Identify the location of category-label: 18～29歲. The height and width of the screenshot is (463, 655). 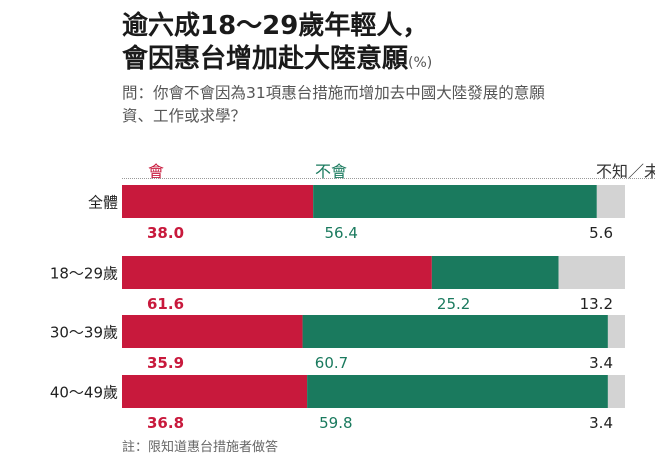
(84, 274).